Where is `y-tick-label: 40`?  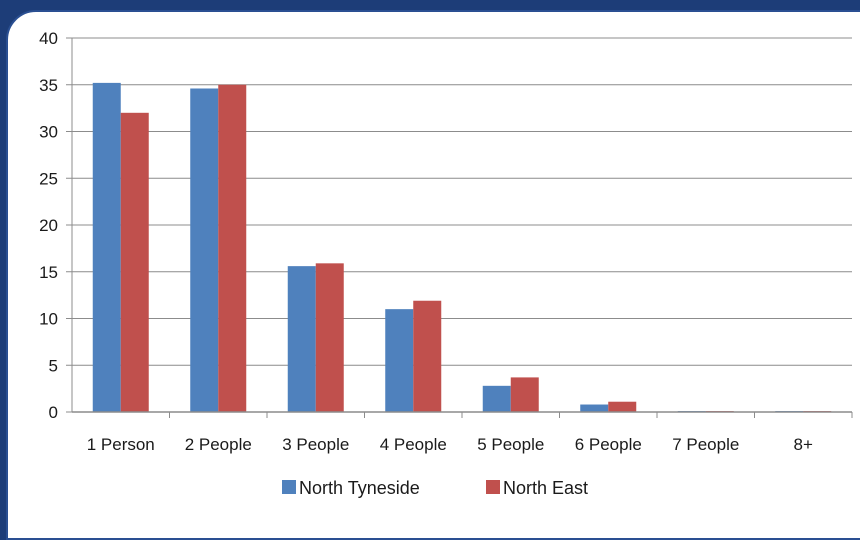
y-tick-label: 40 is located at coordinates (48, 38).